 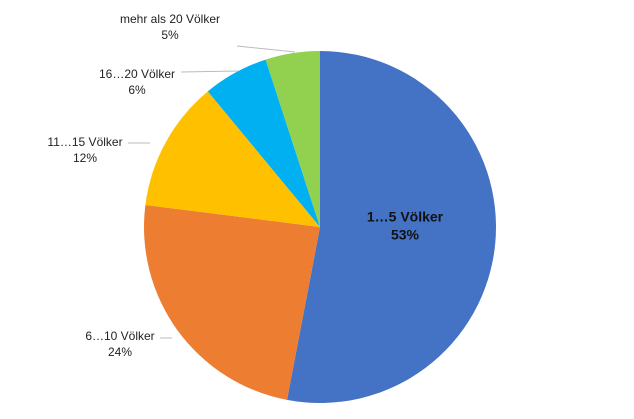 What do you see at coordinates (137, 90) in the screenshot?
I see `slice-value-label: 6%` at bounding box center [137, 90].